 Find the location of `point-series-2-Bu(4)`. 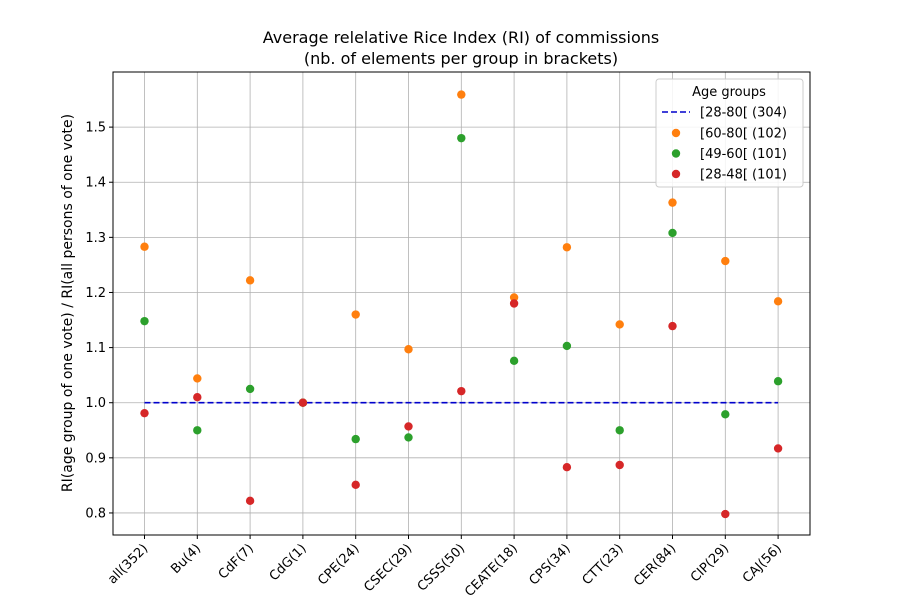

point-series-2-Bu(4) is located at coordinates (197, 397).